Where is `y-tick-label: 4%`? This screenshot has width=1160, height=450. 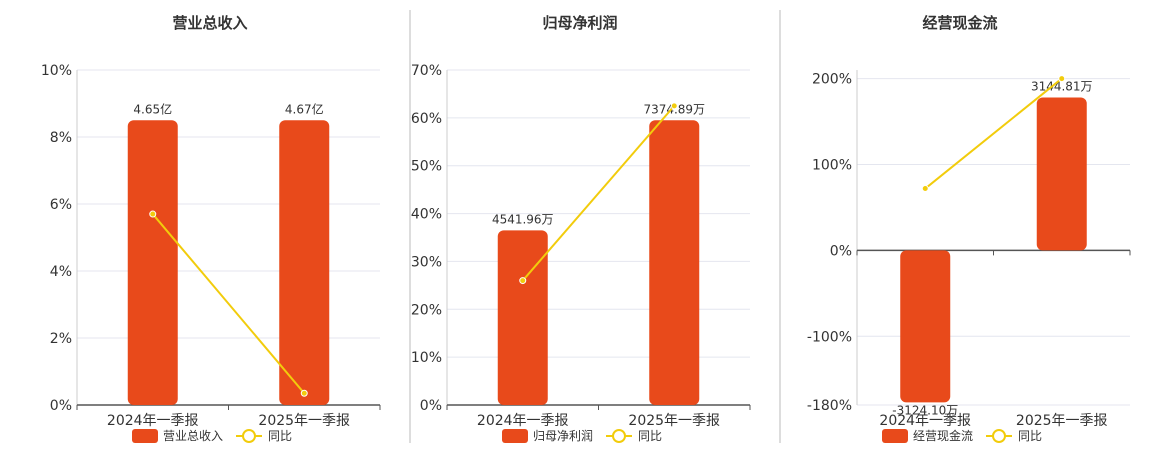
y-tick-label: 4% is located at coordinates (61, 272).